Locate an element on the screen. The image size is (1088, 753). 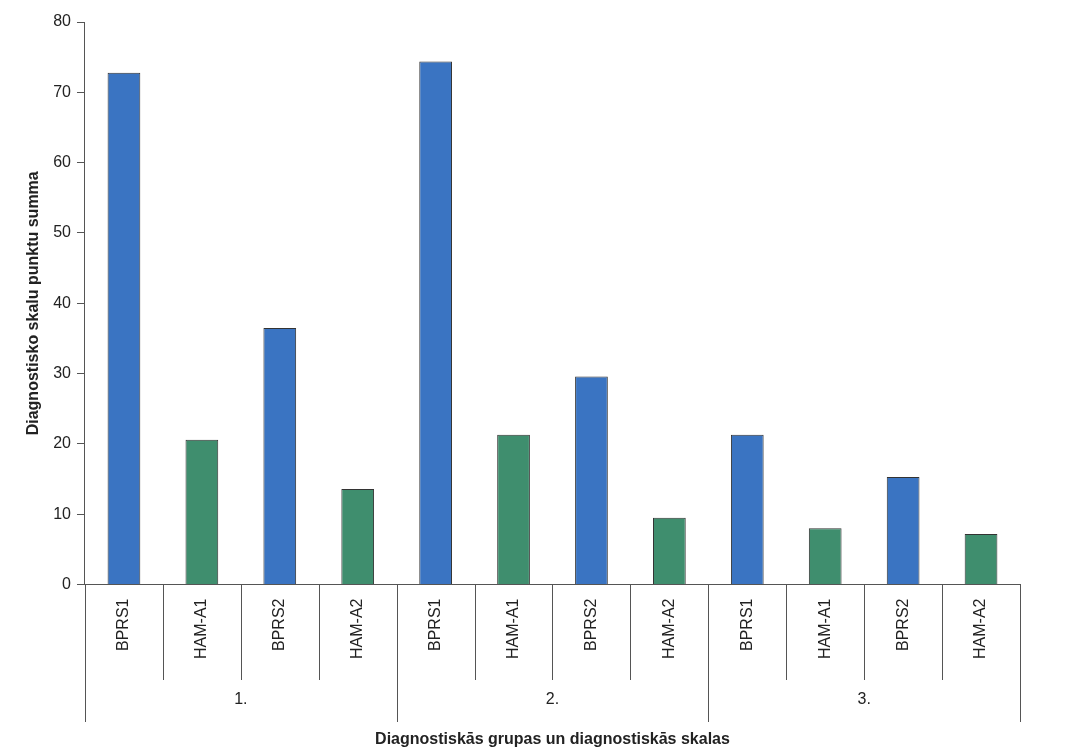
y-tick-label: 0 is located at coordinates (67, 583).